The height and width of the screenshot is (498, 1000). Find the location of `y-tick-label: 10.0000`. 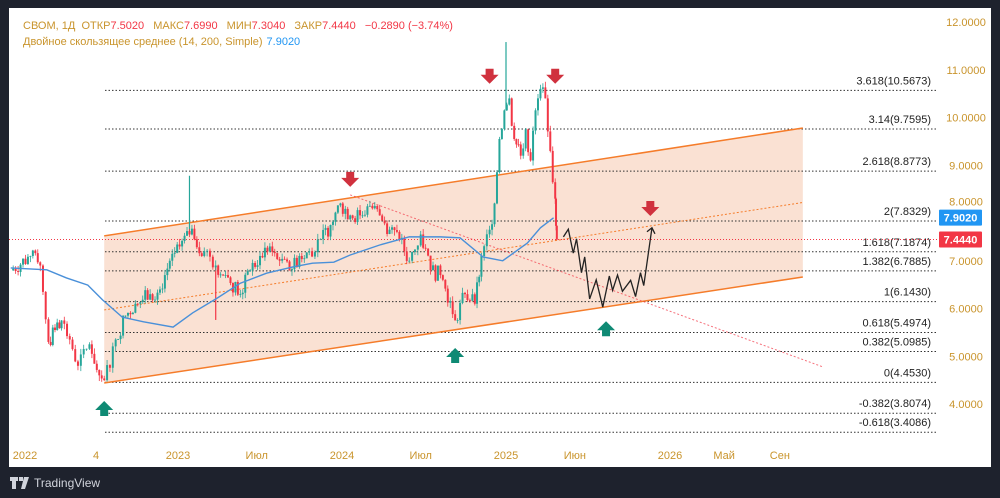

y-tick-label: 10.0000 is located at coordinates (966, 119).